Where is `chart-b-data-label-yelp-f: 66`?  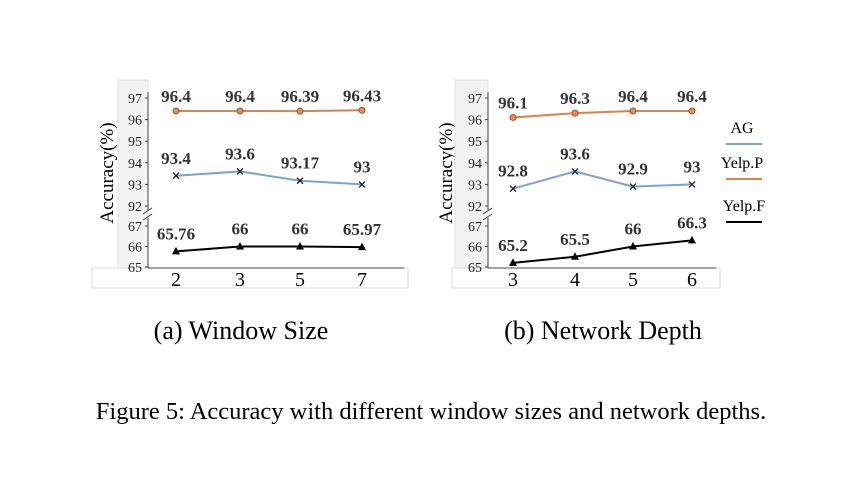
chart-b-data-label-yelp-f: 66 is located at coordinates (633, 229).